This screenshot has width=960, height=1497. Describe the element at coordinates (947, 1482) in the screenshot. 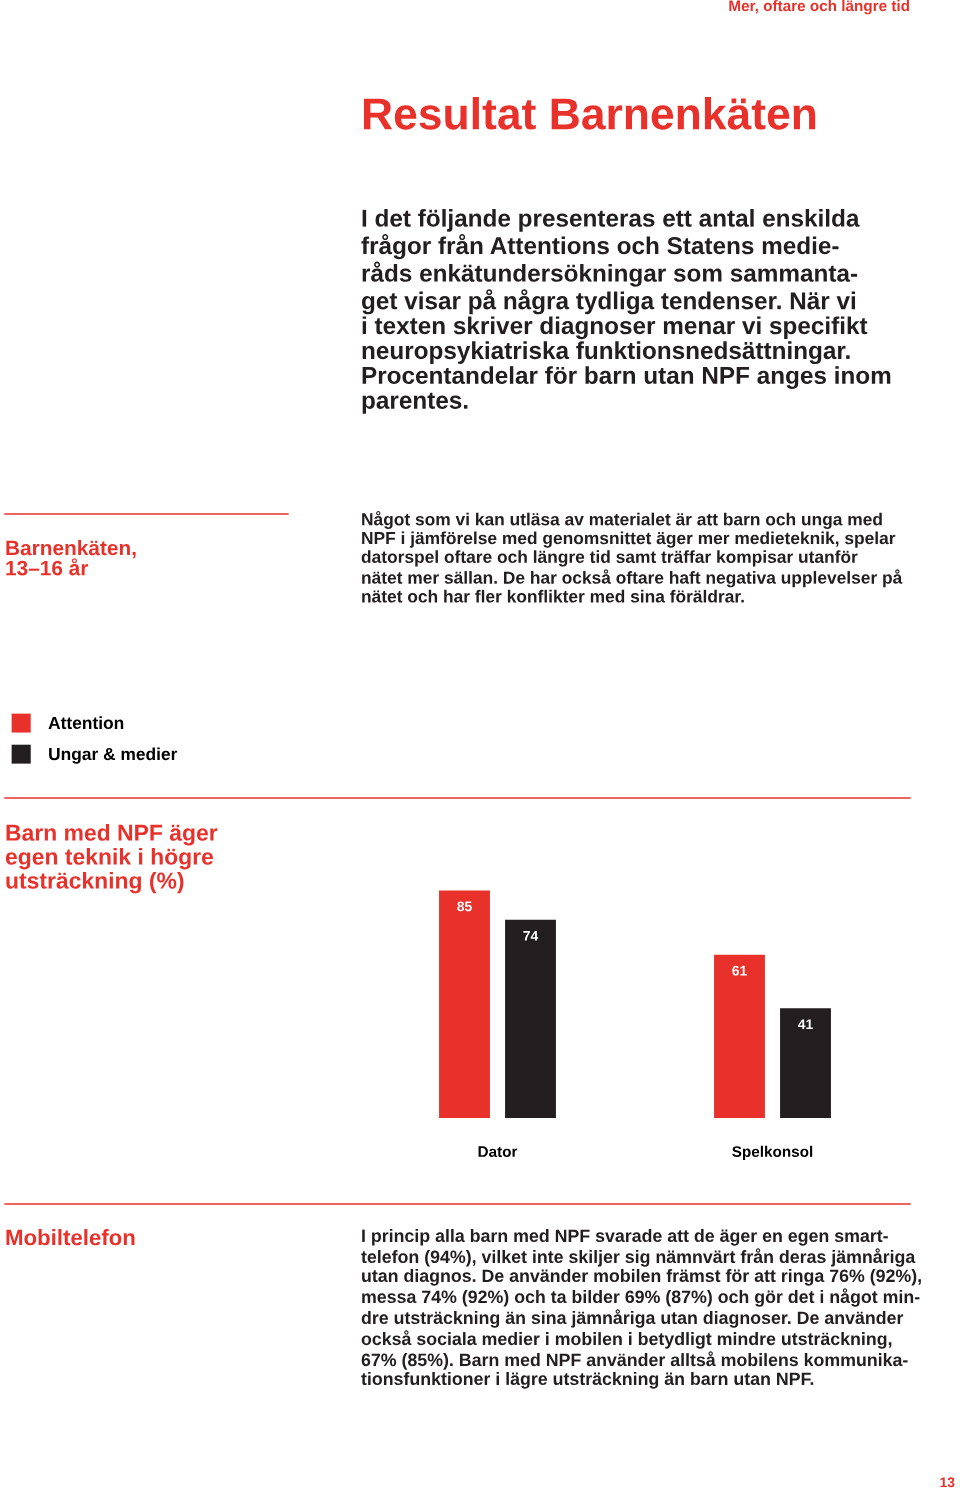

I see `text: 13` at that location.